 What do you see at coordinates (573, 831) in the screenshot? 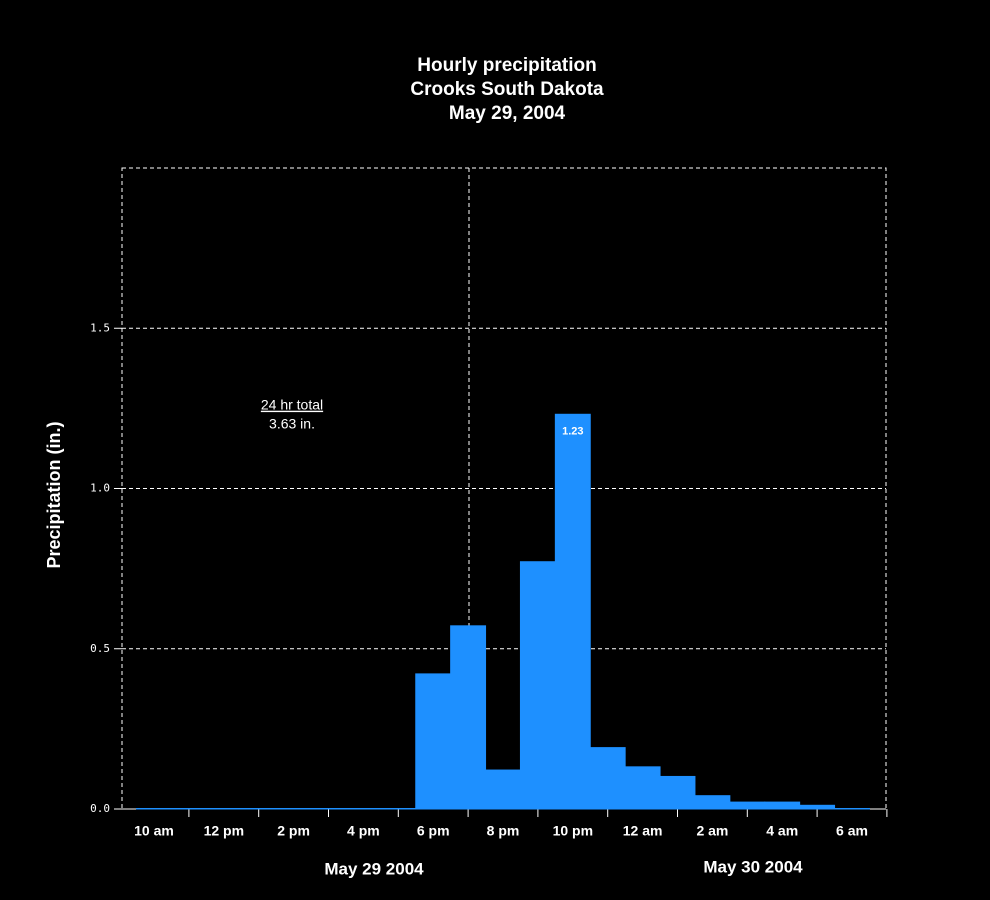
I see `x-tick-label: 10 pm` at bounding box center [573, 831].